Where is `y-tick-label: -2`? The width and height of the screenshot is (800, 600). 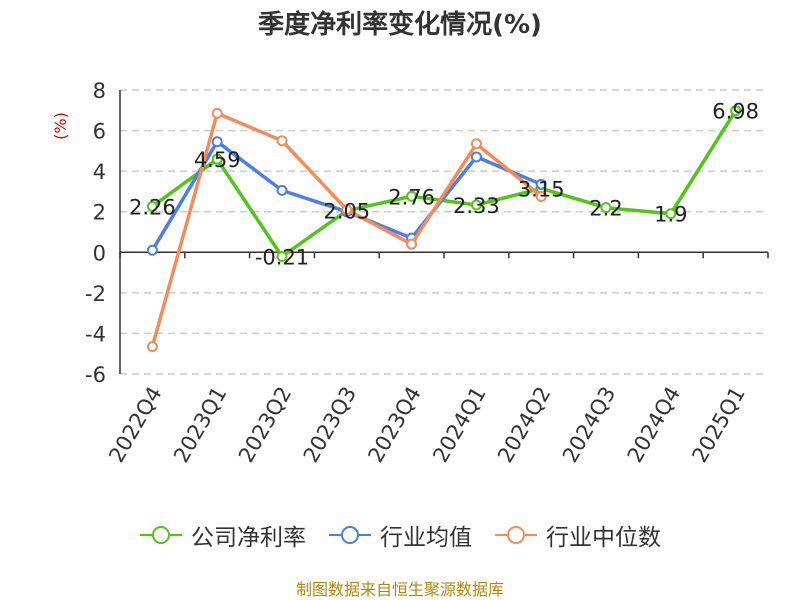 y-tick-label: -2 is located at coordinates (95, 294).